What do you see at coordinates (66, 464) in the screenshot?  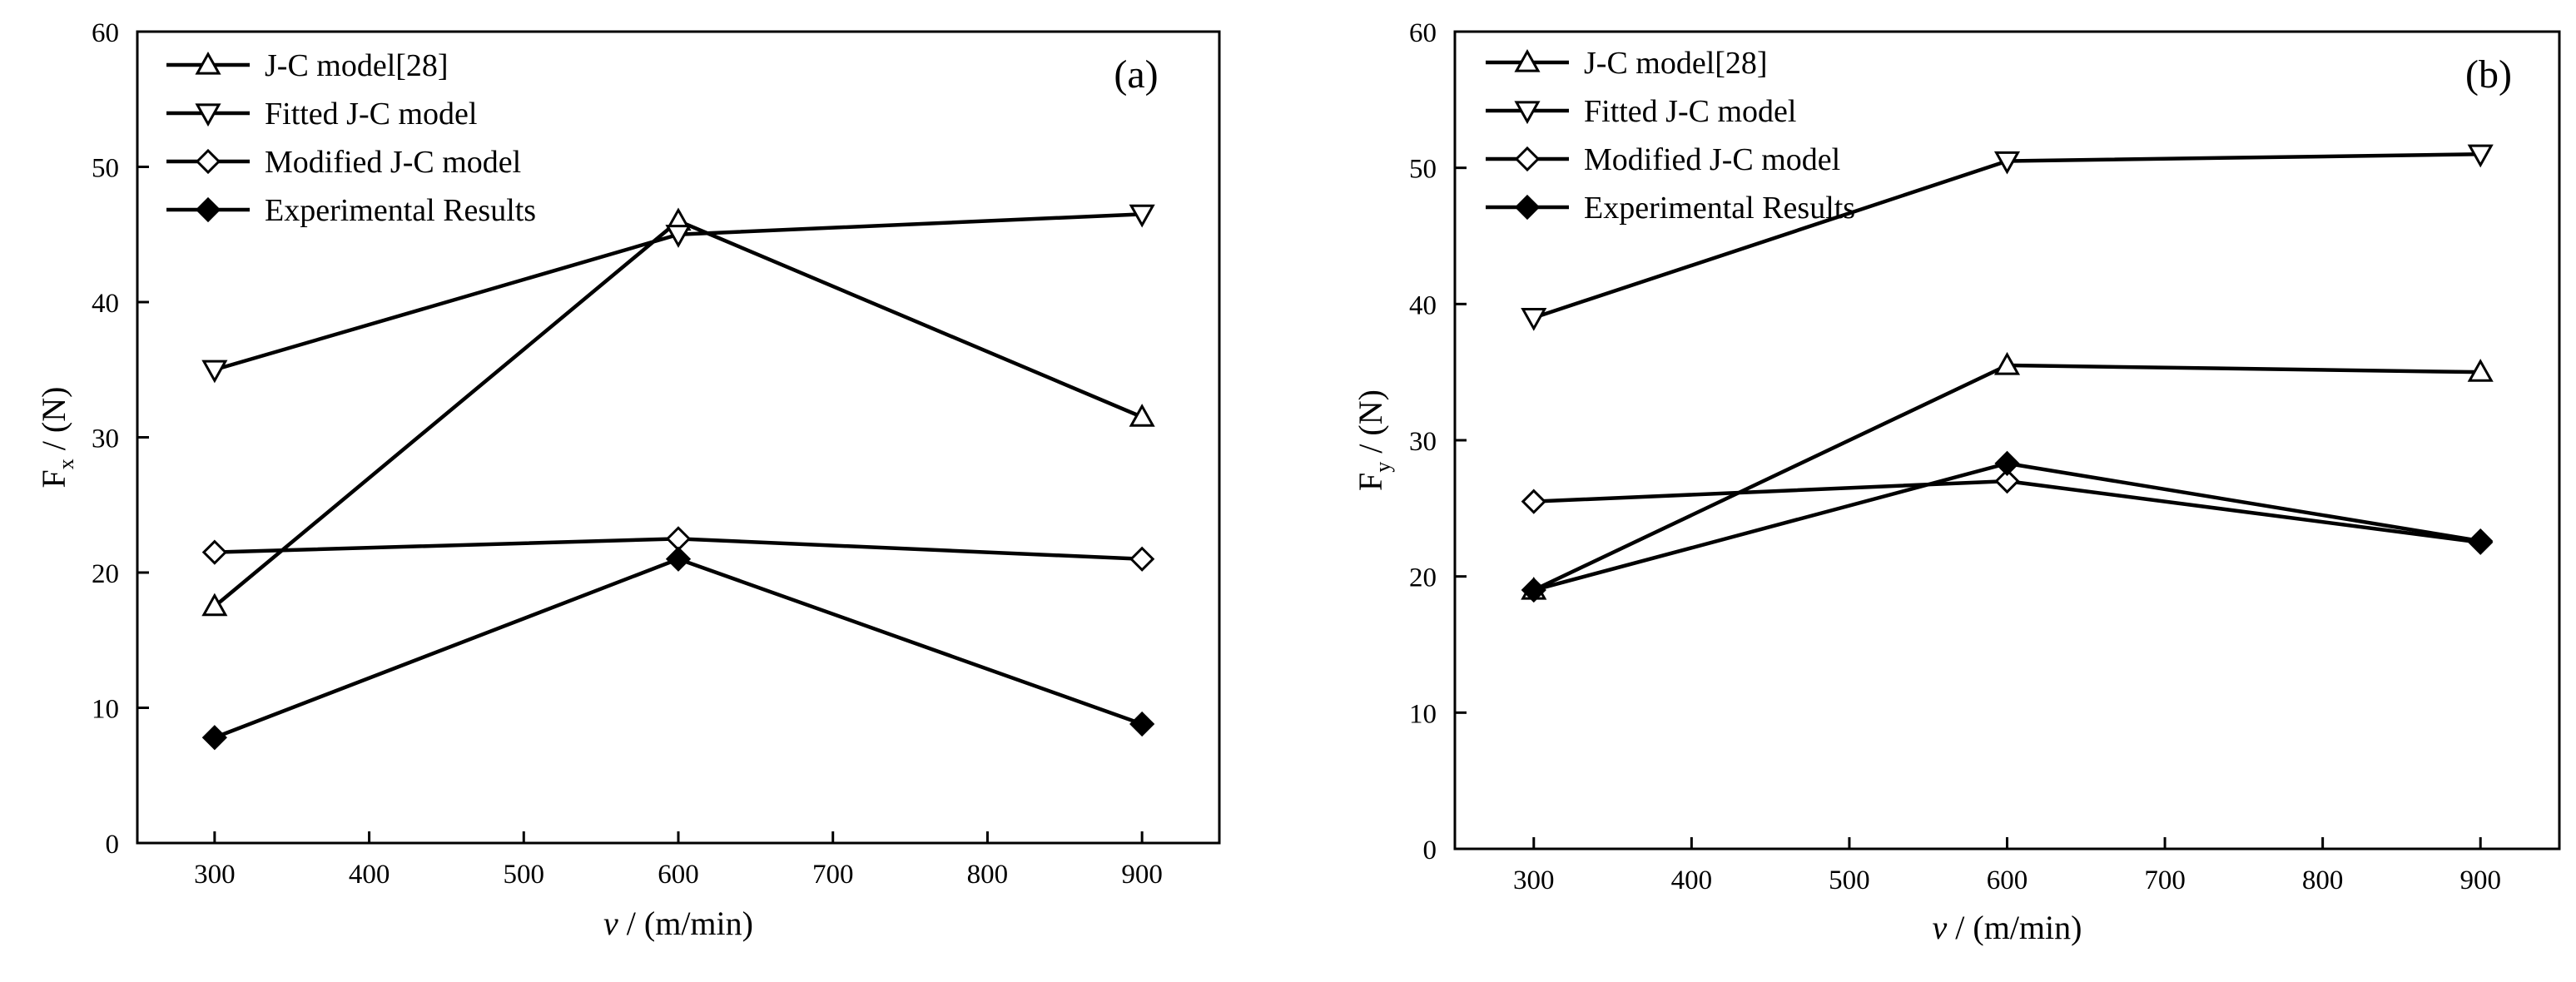 I see `y-axis-subscript: x` at bounding box center [66, 464].